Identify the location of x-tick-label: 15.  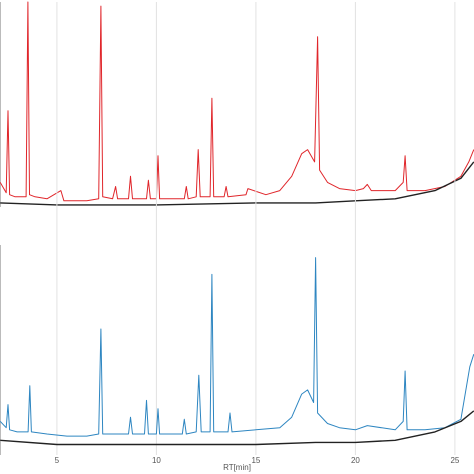
(255, 460).